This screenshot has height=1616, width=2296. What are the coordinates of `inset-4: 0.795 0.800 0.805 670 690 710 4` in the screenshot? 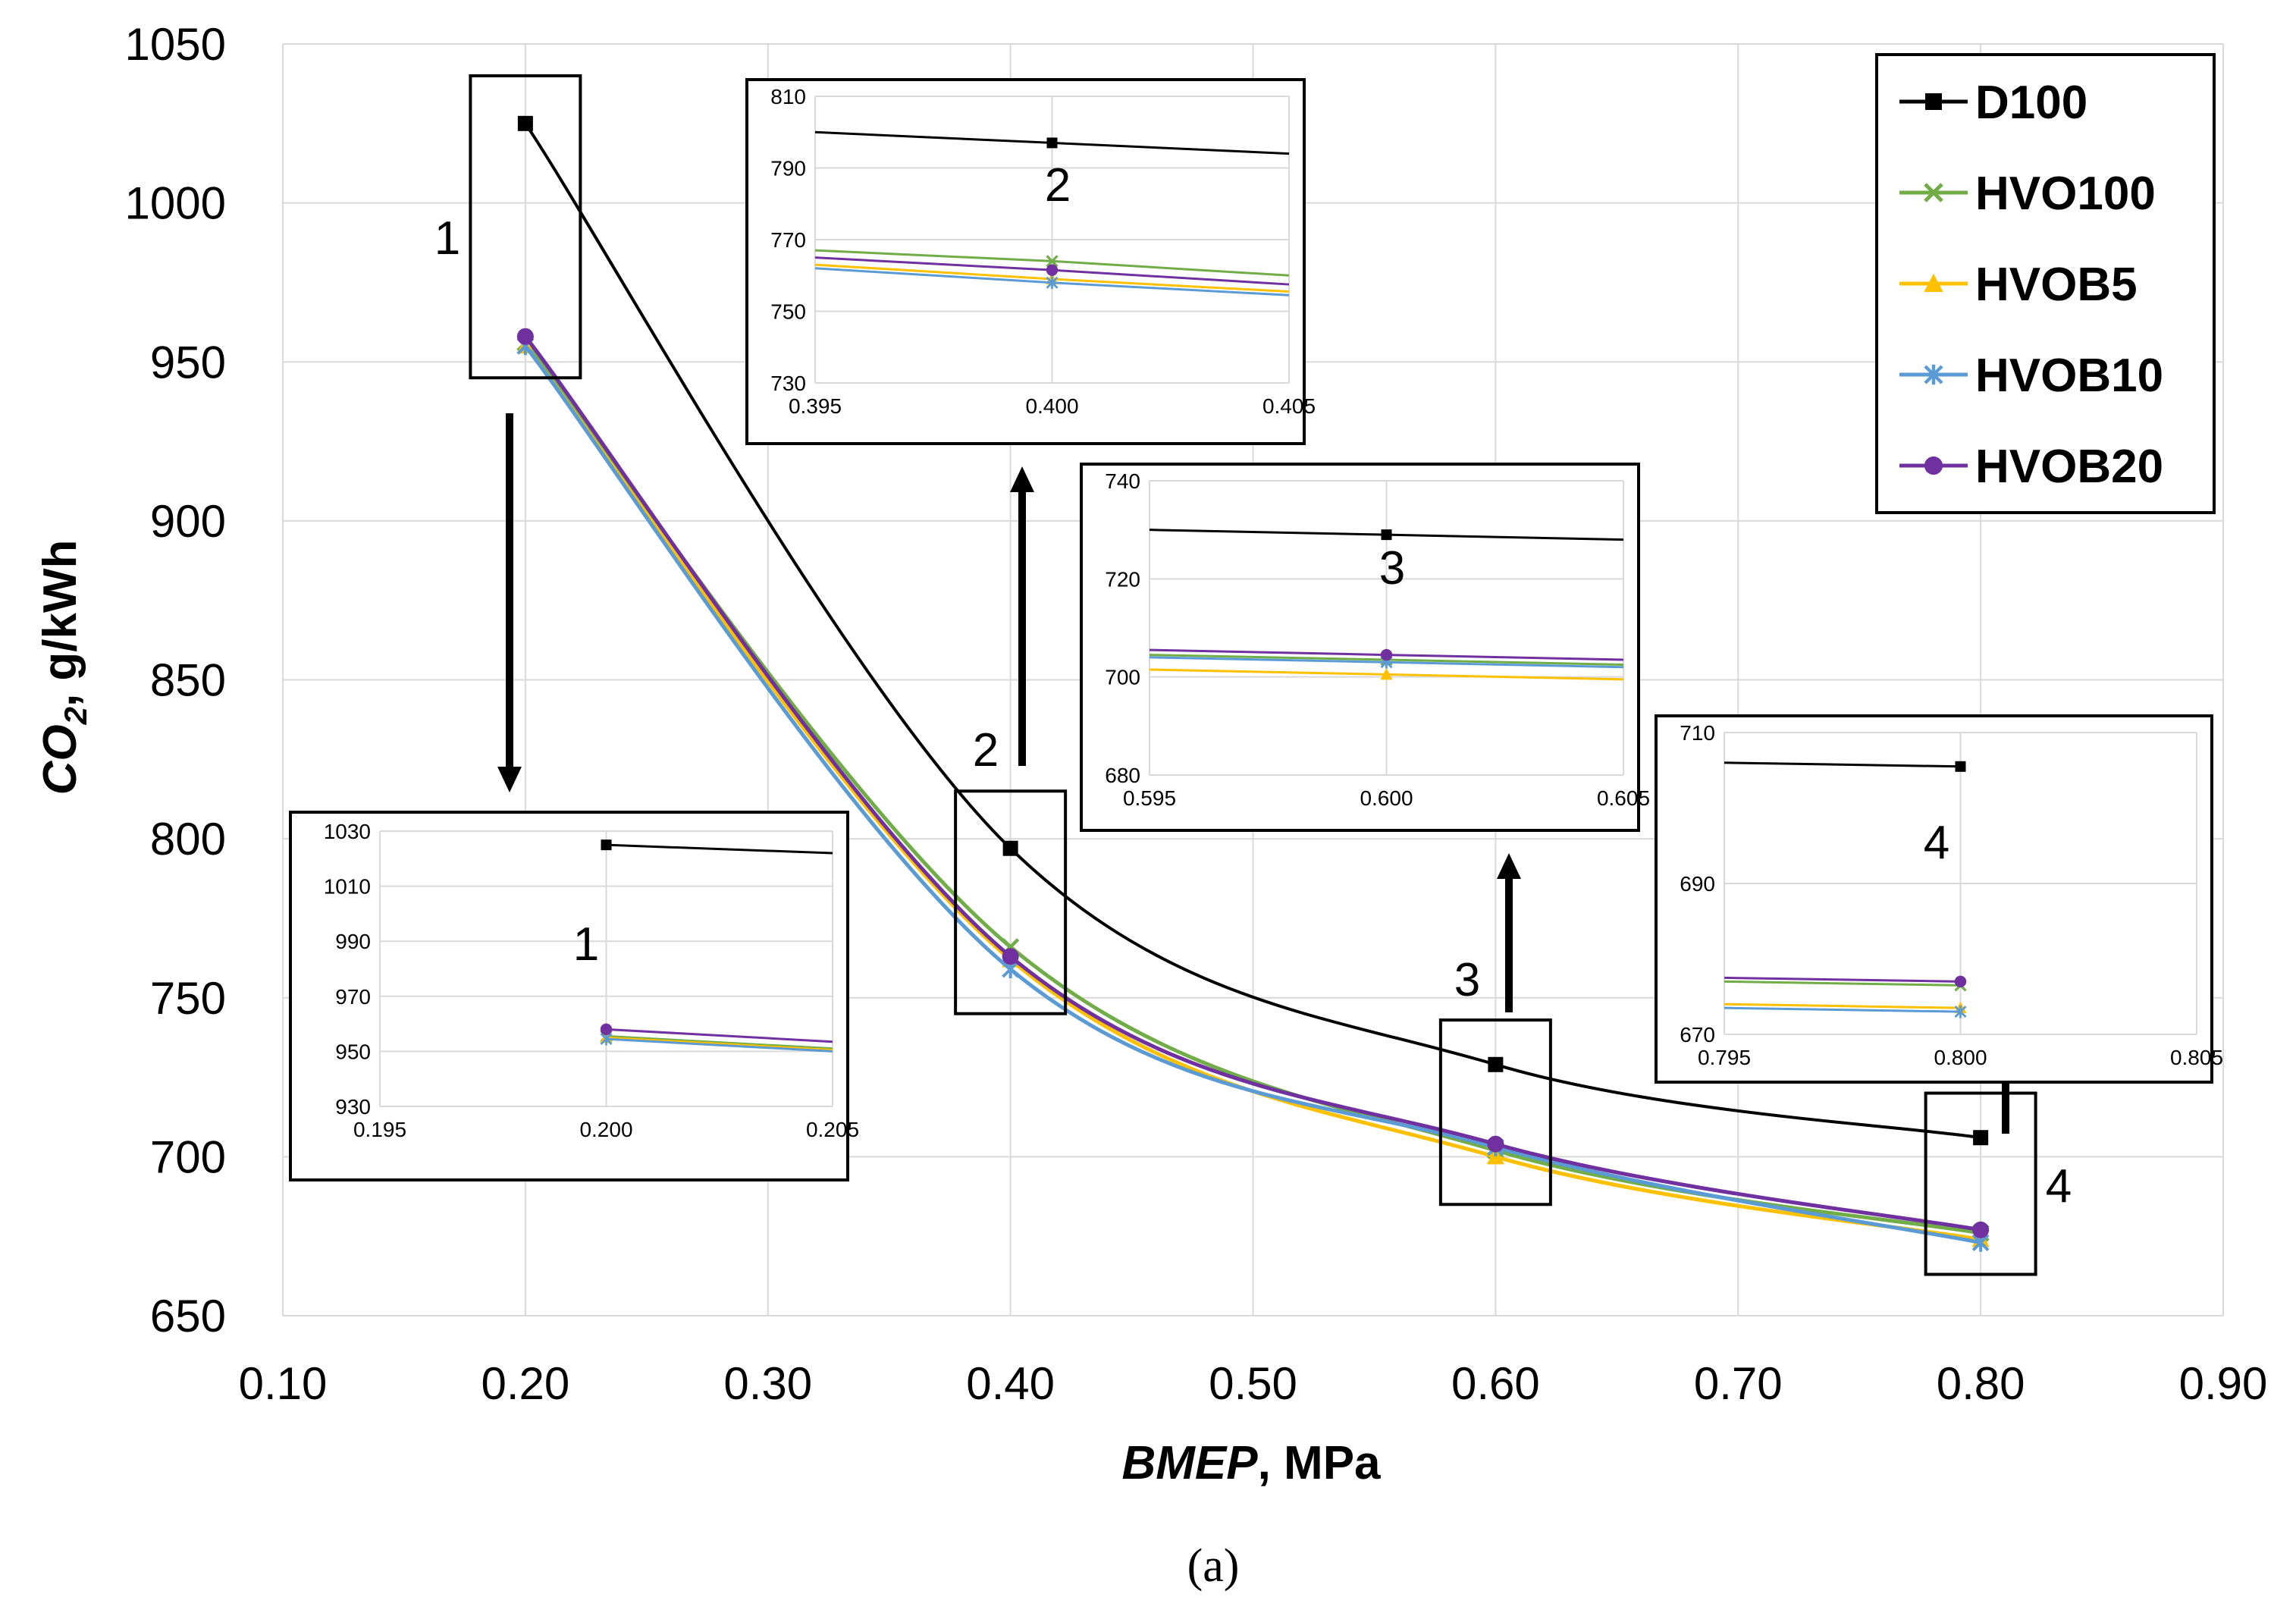 It's located at (1939, 899).